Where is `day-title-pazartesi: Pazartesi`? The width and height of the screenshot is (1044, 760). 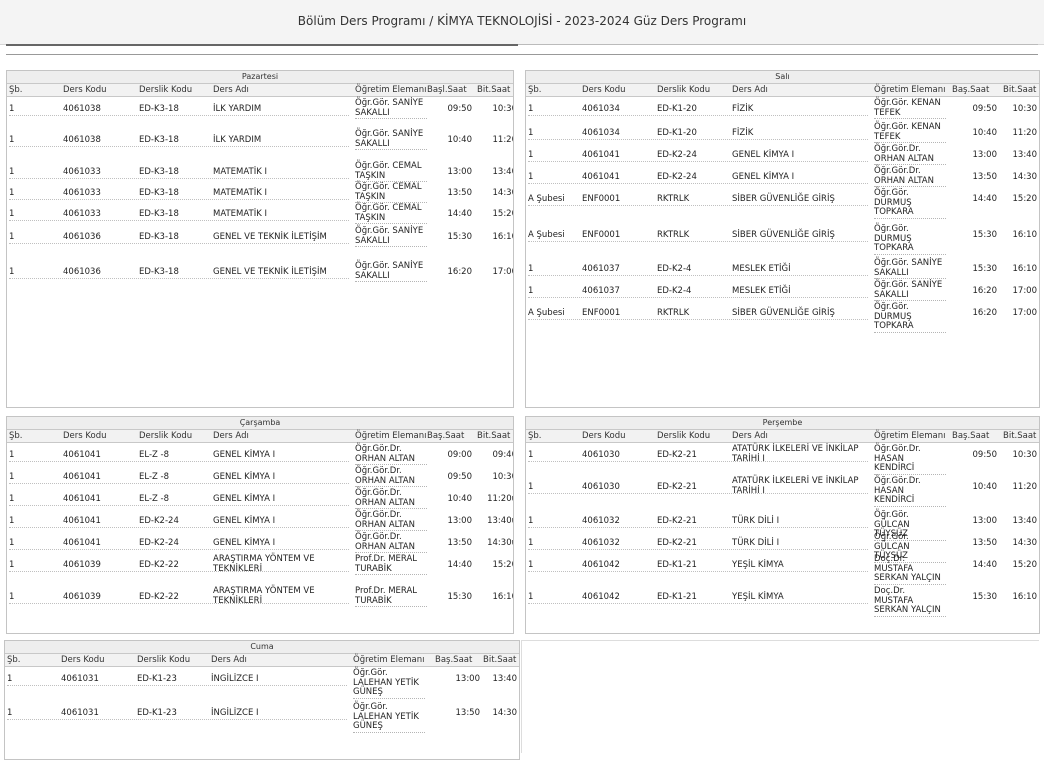
day-title-pazartesi: Pazartesi is located at coordinates (260, 77).